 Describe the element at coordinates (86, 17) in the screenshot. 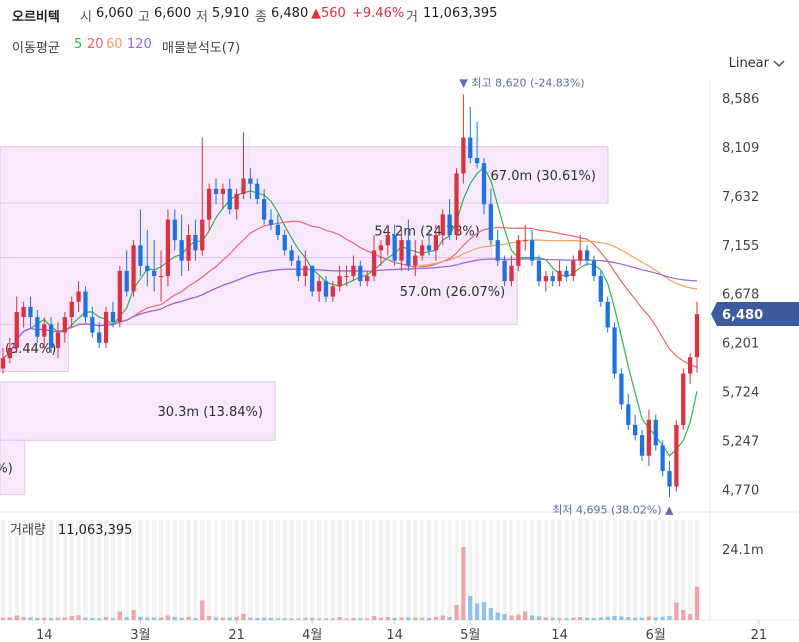

I see `open-label: 시` at that location.